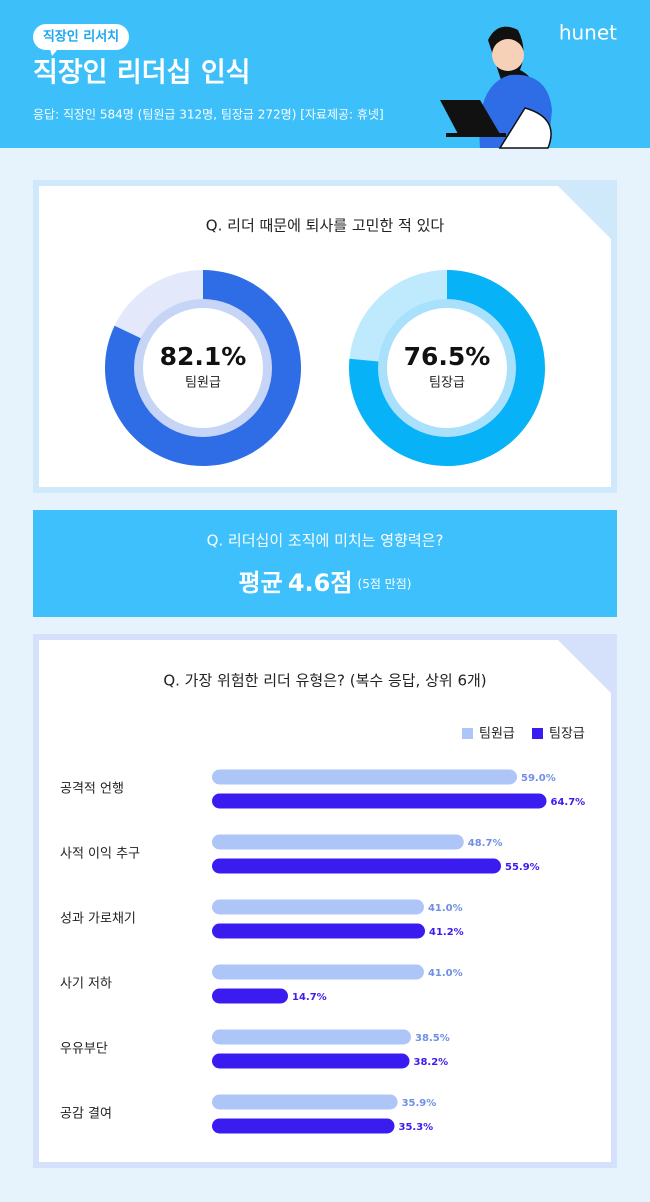 Image resolution: width=650 pixels, height=1202 pixels. I want to click on tag-pill, so click(81, 37).